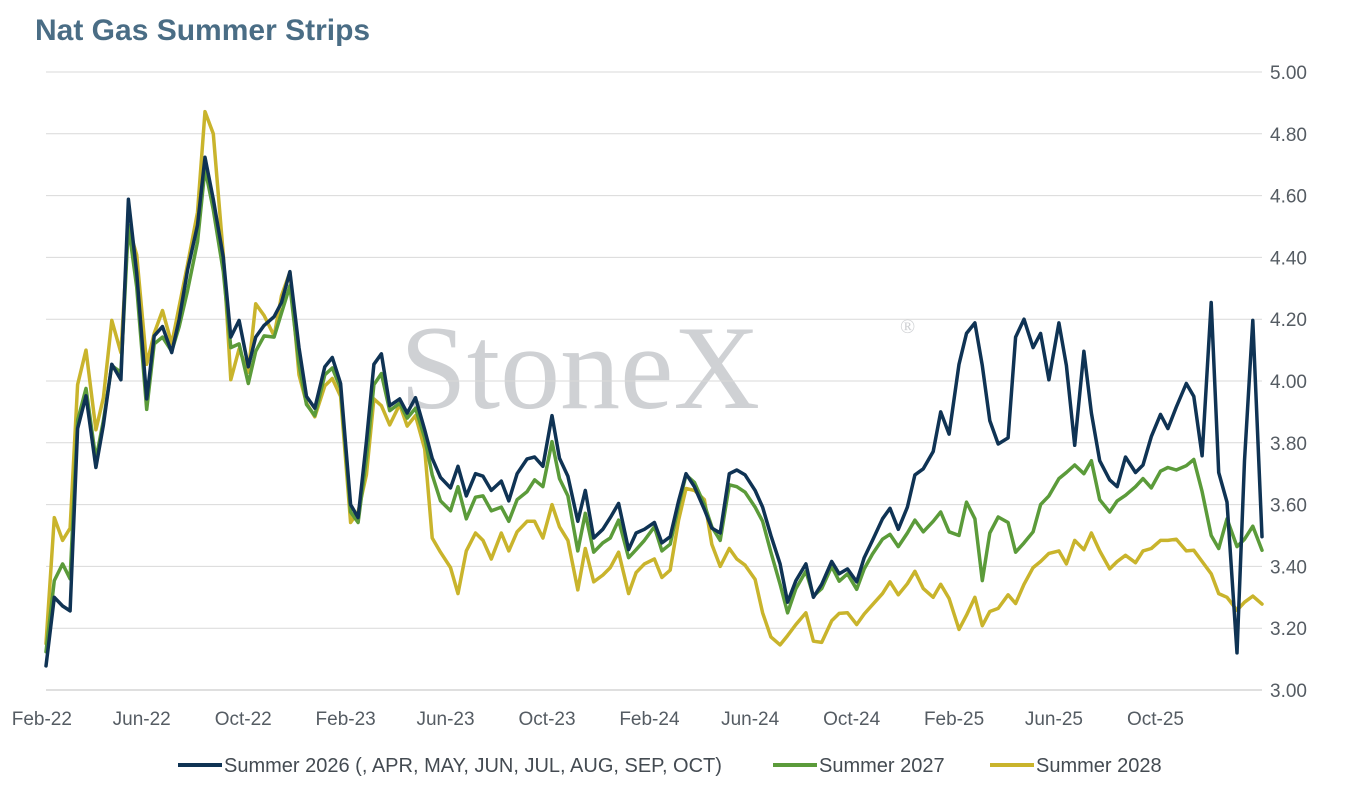 The height and width of the screenshot is (786, 1350). I want to click on x-tick-label: Feb-23, so click(346, 719).